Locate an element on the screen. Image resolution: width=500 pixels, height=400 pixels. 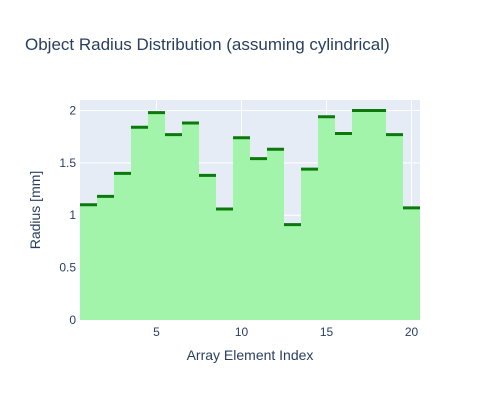
y-tick-label: 1 is located at coordinates (72, 215).